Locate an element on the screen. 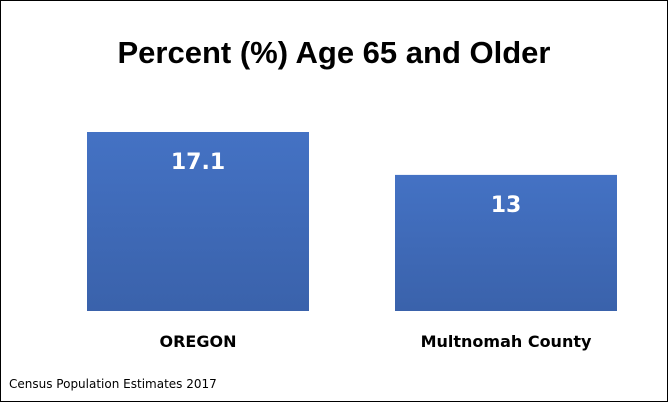 The image size is (668, 402). data-label: 13 is located at coordinates (506, 205).